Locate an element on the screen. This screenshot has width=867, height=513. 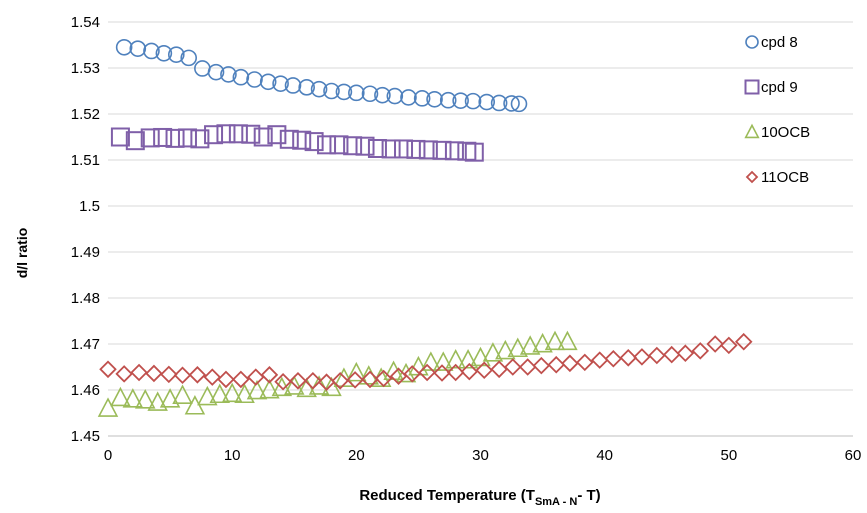
x-tick-label: 40 is located at coordinates (604, 455).